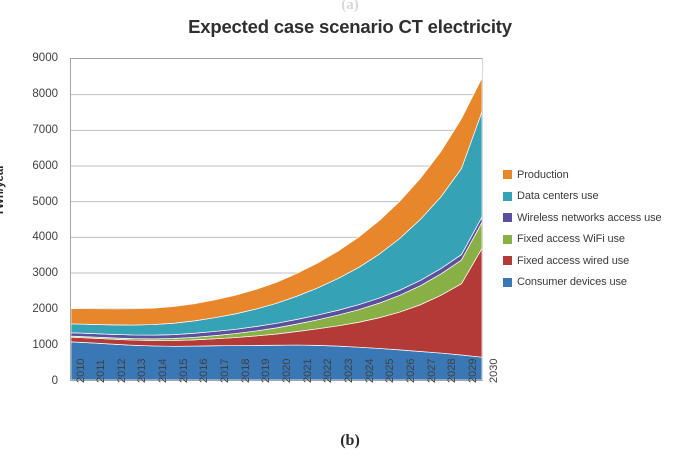 The width and height of the screenshot is (700, 469). Describe the element at coordinates (45, 93) in the screenshot. I see `y-tick-8000: 8000` at that location.